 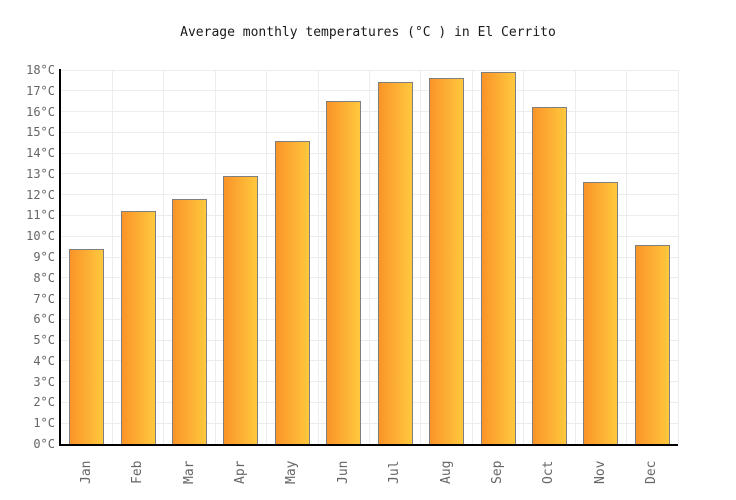 What do you see at coordinates (40, 215) in the screenshot?
I see `y-tick-label: 11°C` at bounding box center [40, 215].